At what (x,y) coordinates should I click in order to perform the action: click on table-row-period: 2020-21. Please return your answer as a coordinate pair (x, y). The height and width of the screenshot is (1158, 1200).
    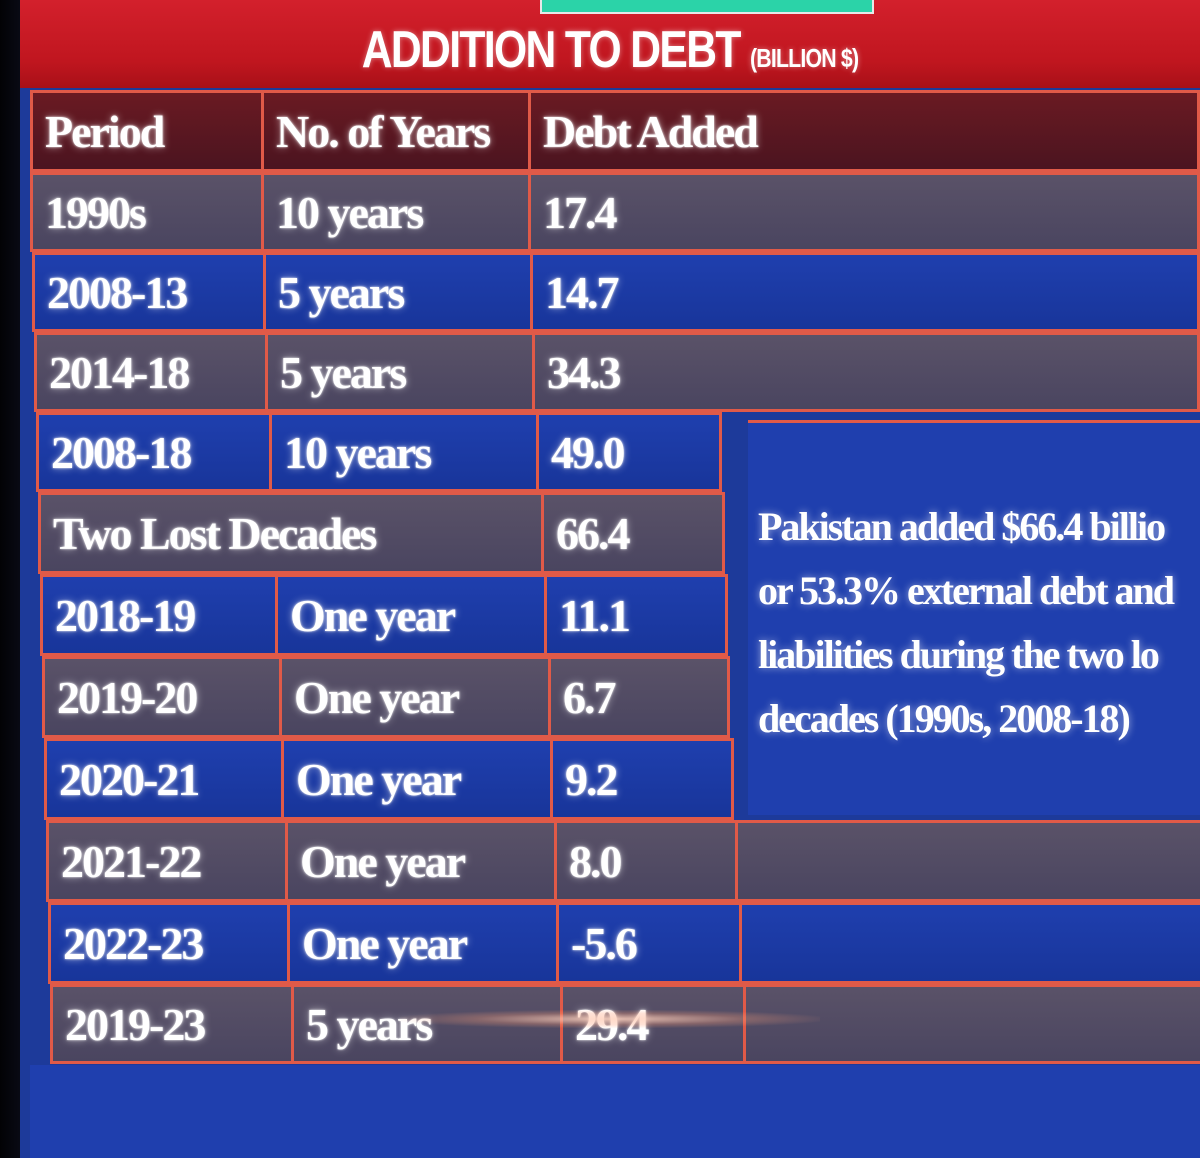
    Looking at the image, I should click on (164, 779).